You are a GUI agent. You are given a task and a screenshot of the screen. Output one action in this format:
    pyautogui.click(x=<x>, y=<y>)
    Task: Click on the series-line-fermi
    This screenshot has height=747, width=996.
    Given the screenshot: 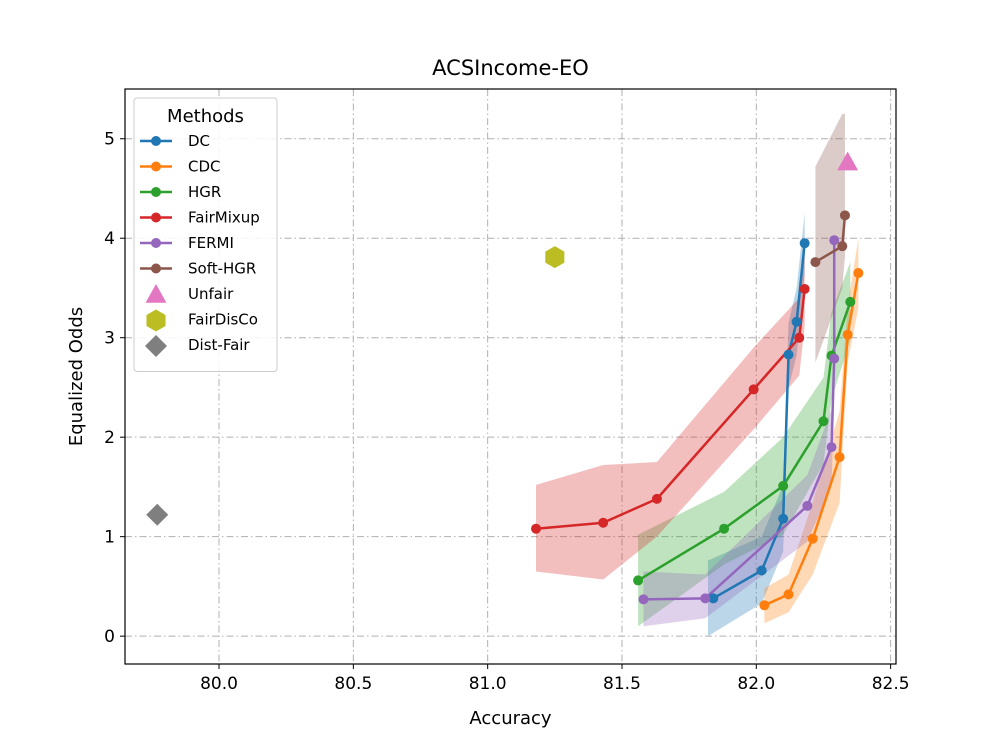 What is the action you would take?
    pyautogui.click(x=739, y=420)
    